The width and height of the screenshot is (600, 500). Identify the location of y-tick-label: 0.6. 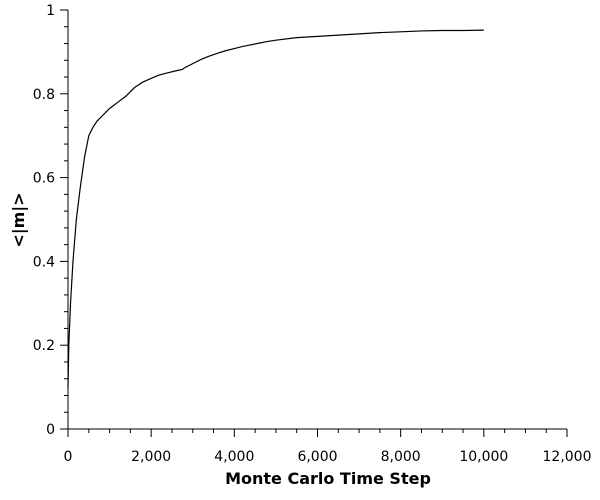
(44, 179).